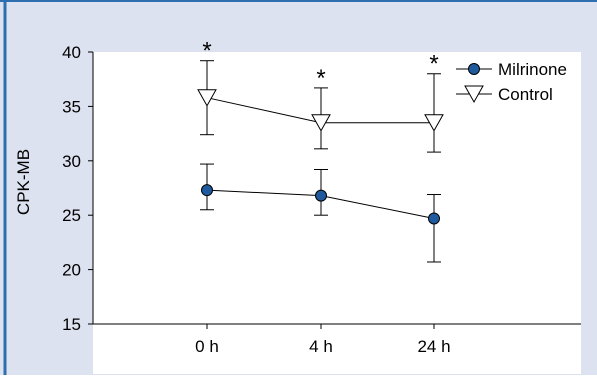 The height and width of the screenshot is (380, 597). What do you see at coordinates (321, 346) in the screenshot?
I see `x-tick-label: 4 h` at bounding box center [321, 346].